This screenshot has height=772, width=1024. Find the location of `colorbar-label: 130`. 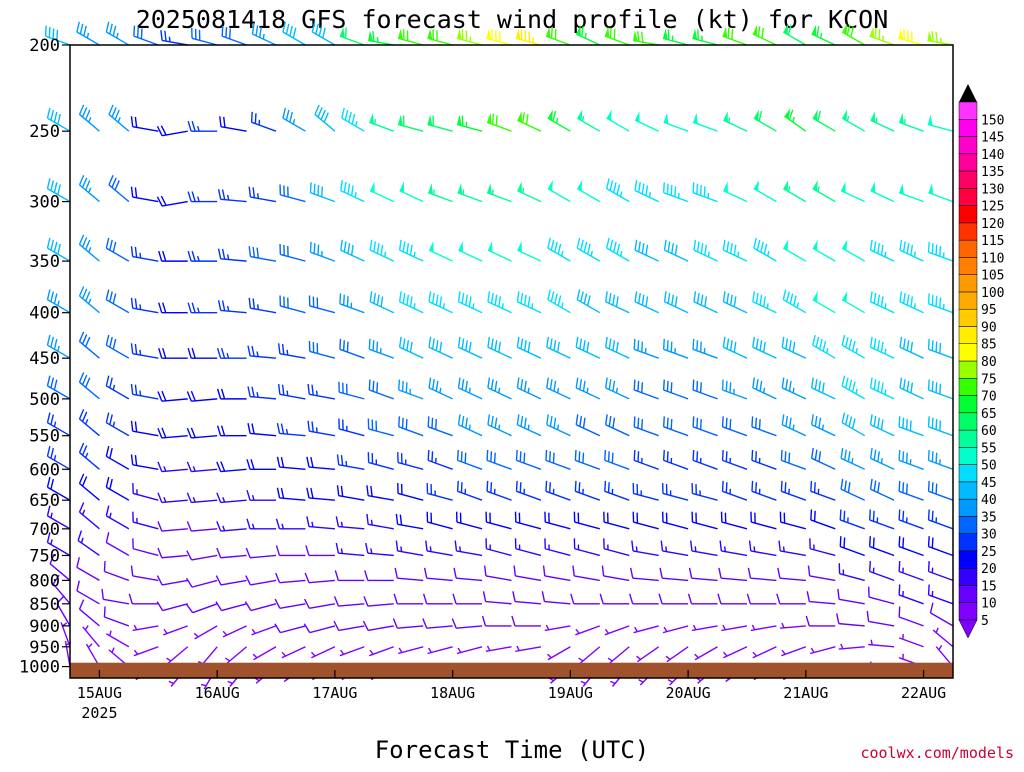

colorbar-label: 130 is located at coordinates (992, 189).